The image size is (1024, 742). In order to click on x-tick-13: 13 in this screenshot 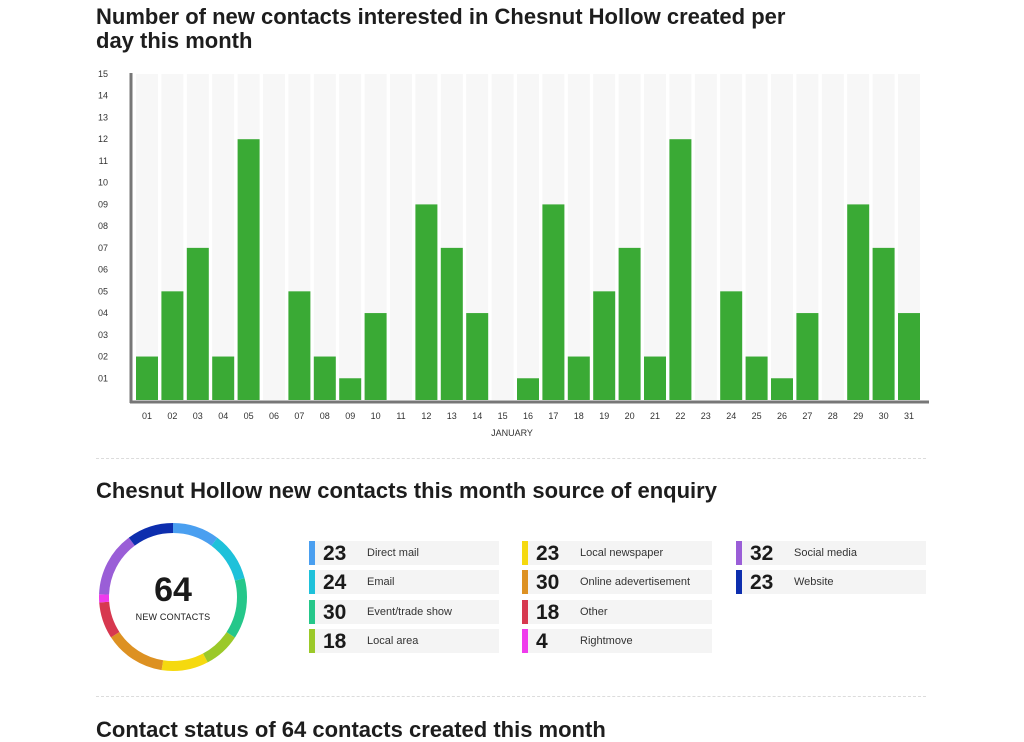, I will do `click(452, 416)`.